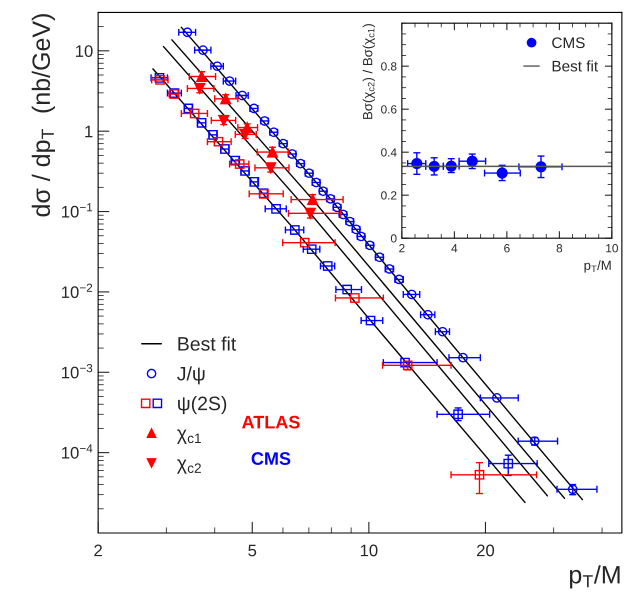 This screenshot has height=594, width=625. Describe the element at coordinates (388, 66) in the screenshot. I see `y-tick-label: 0.8` at that location.